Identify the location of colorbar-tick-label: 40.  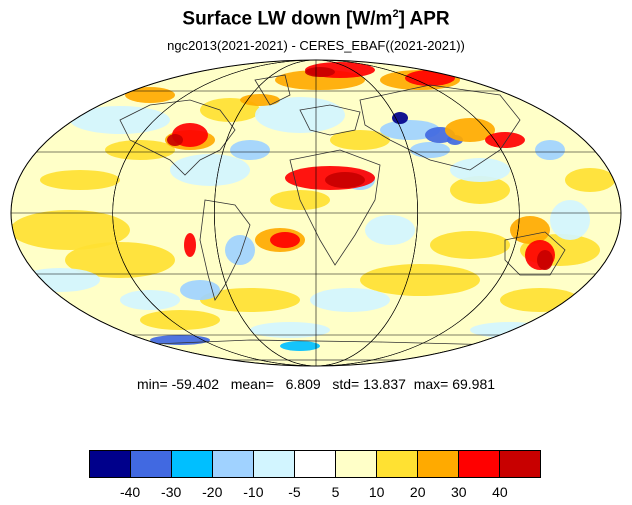
(500, 492).